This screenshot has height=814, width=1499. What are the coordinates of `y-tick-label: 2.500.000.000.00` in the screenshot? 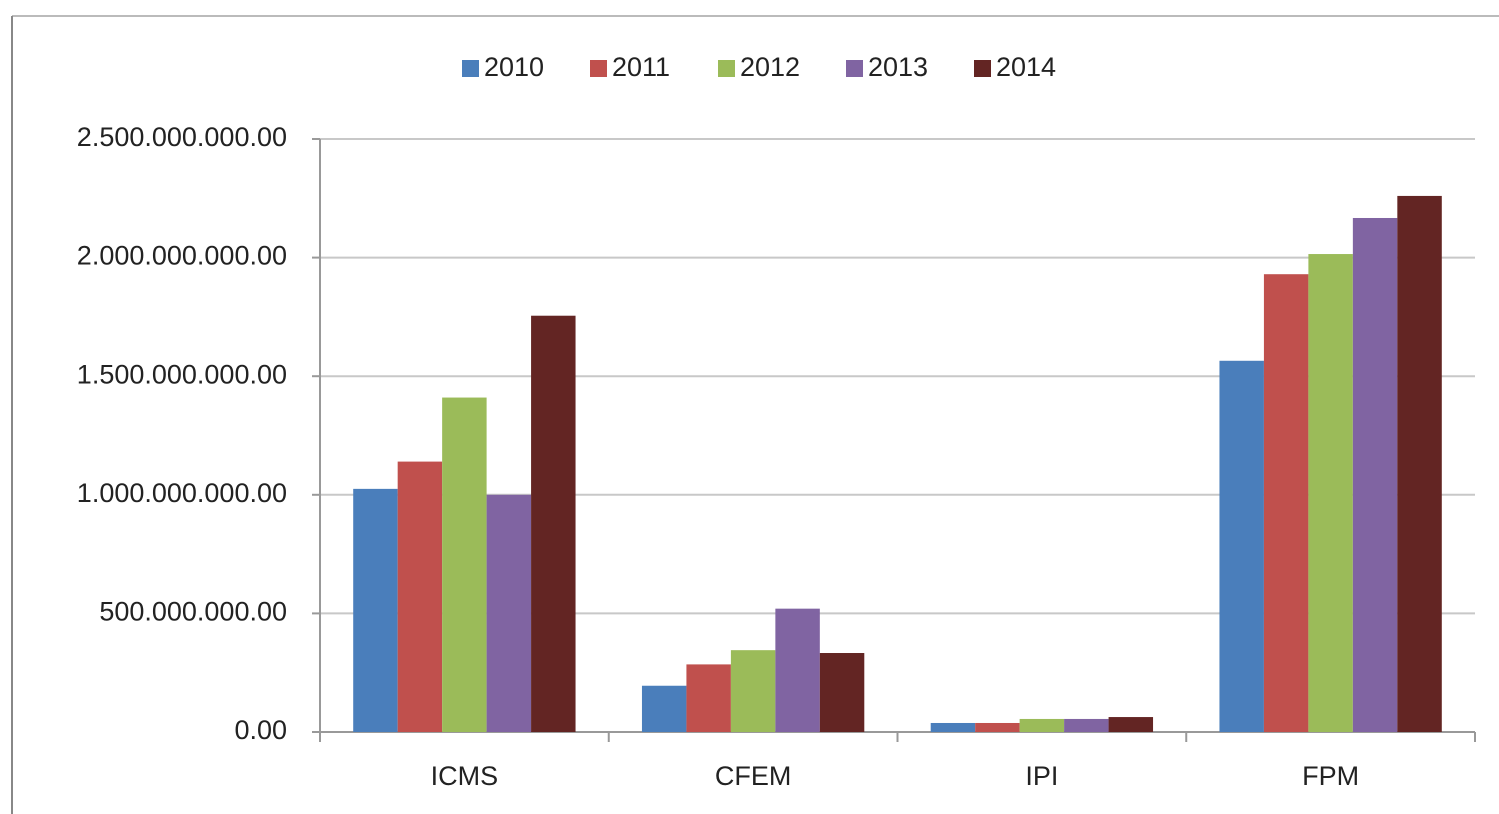 It's located at (182, 137).